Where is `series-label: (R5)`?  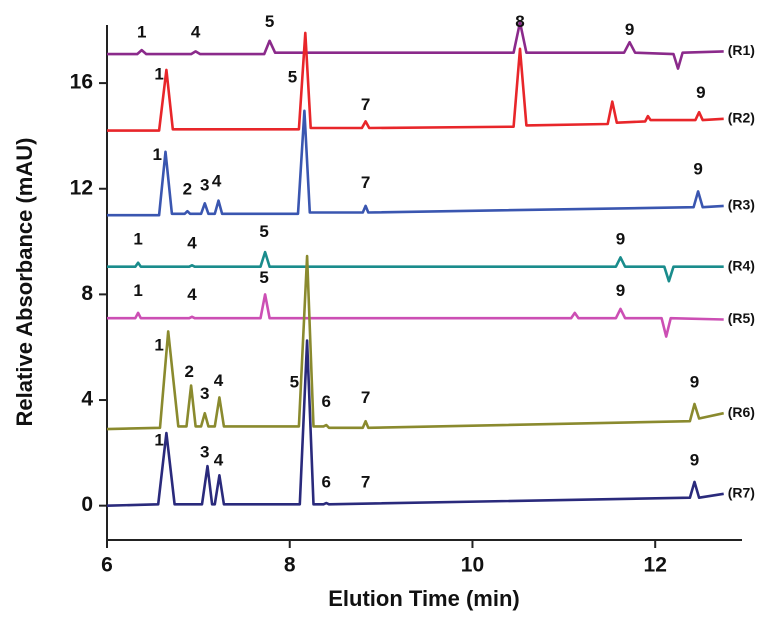 series-label: (R5) is located at coordinates (741, 318).